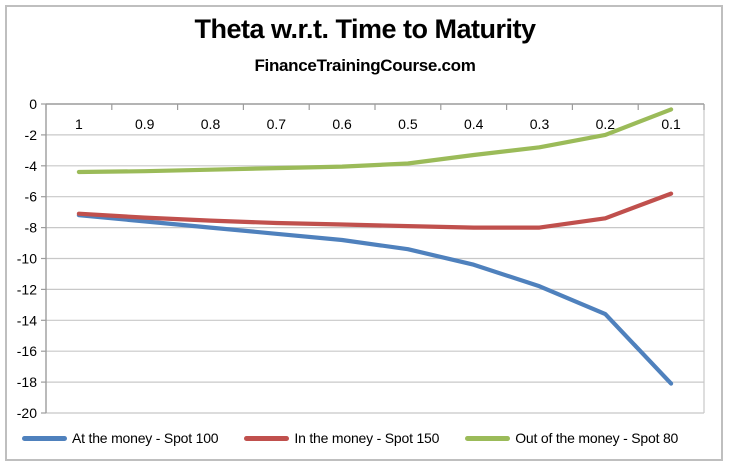  What do you see at coordinates (31, 166) in the screenshot?
I see `y-tick-label: -4` at bounding box center [31, 166].